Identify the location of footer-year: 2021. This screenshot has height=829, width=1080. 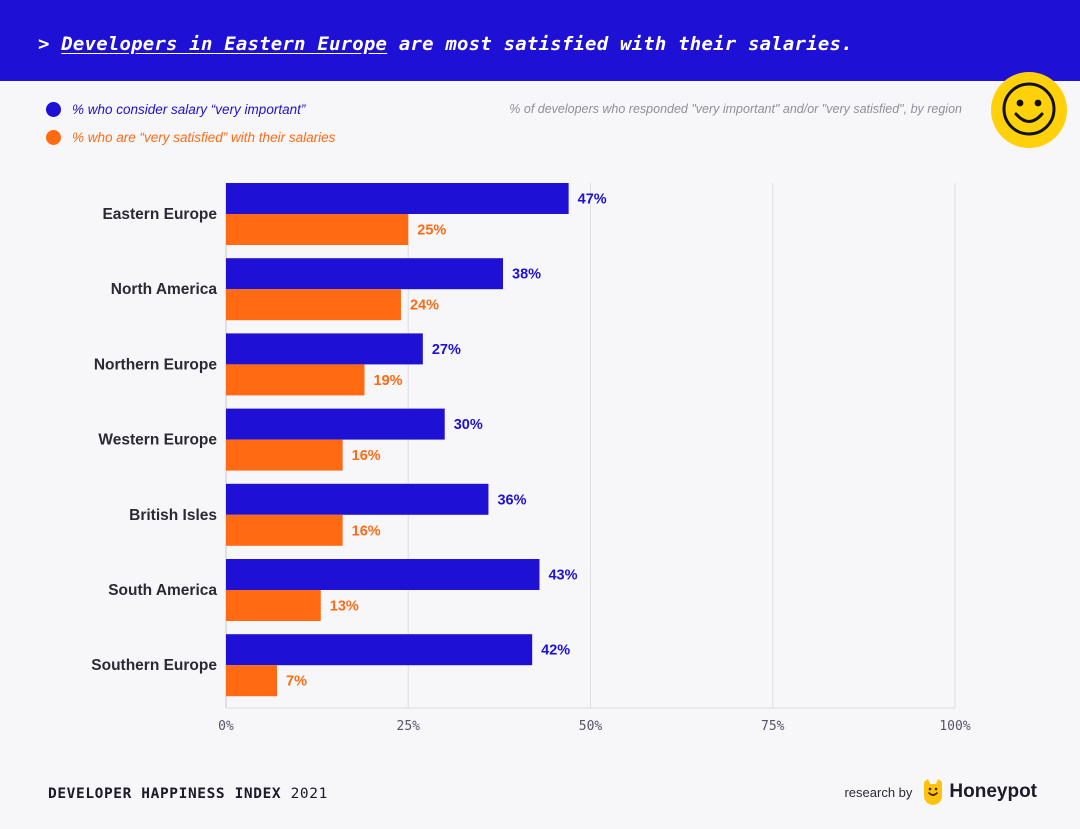
(309, 794).